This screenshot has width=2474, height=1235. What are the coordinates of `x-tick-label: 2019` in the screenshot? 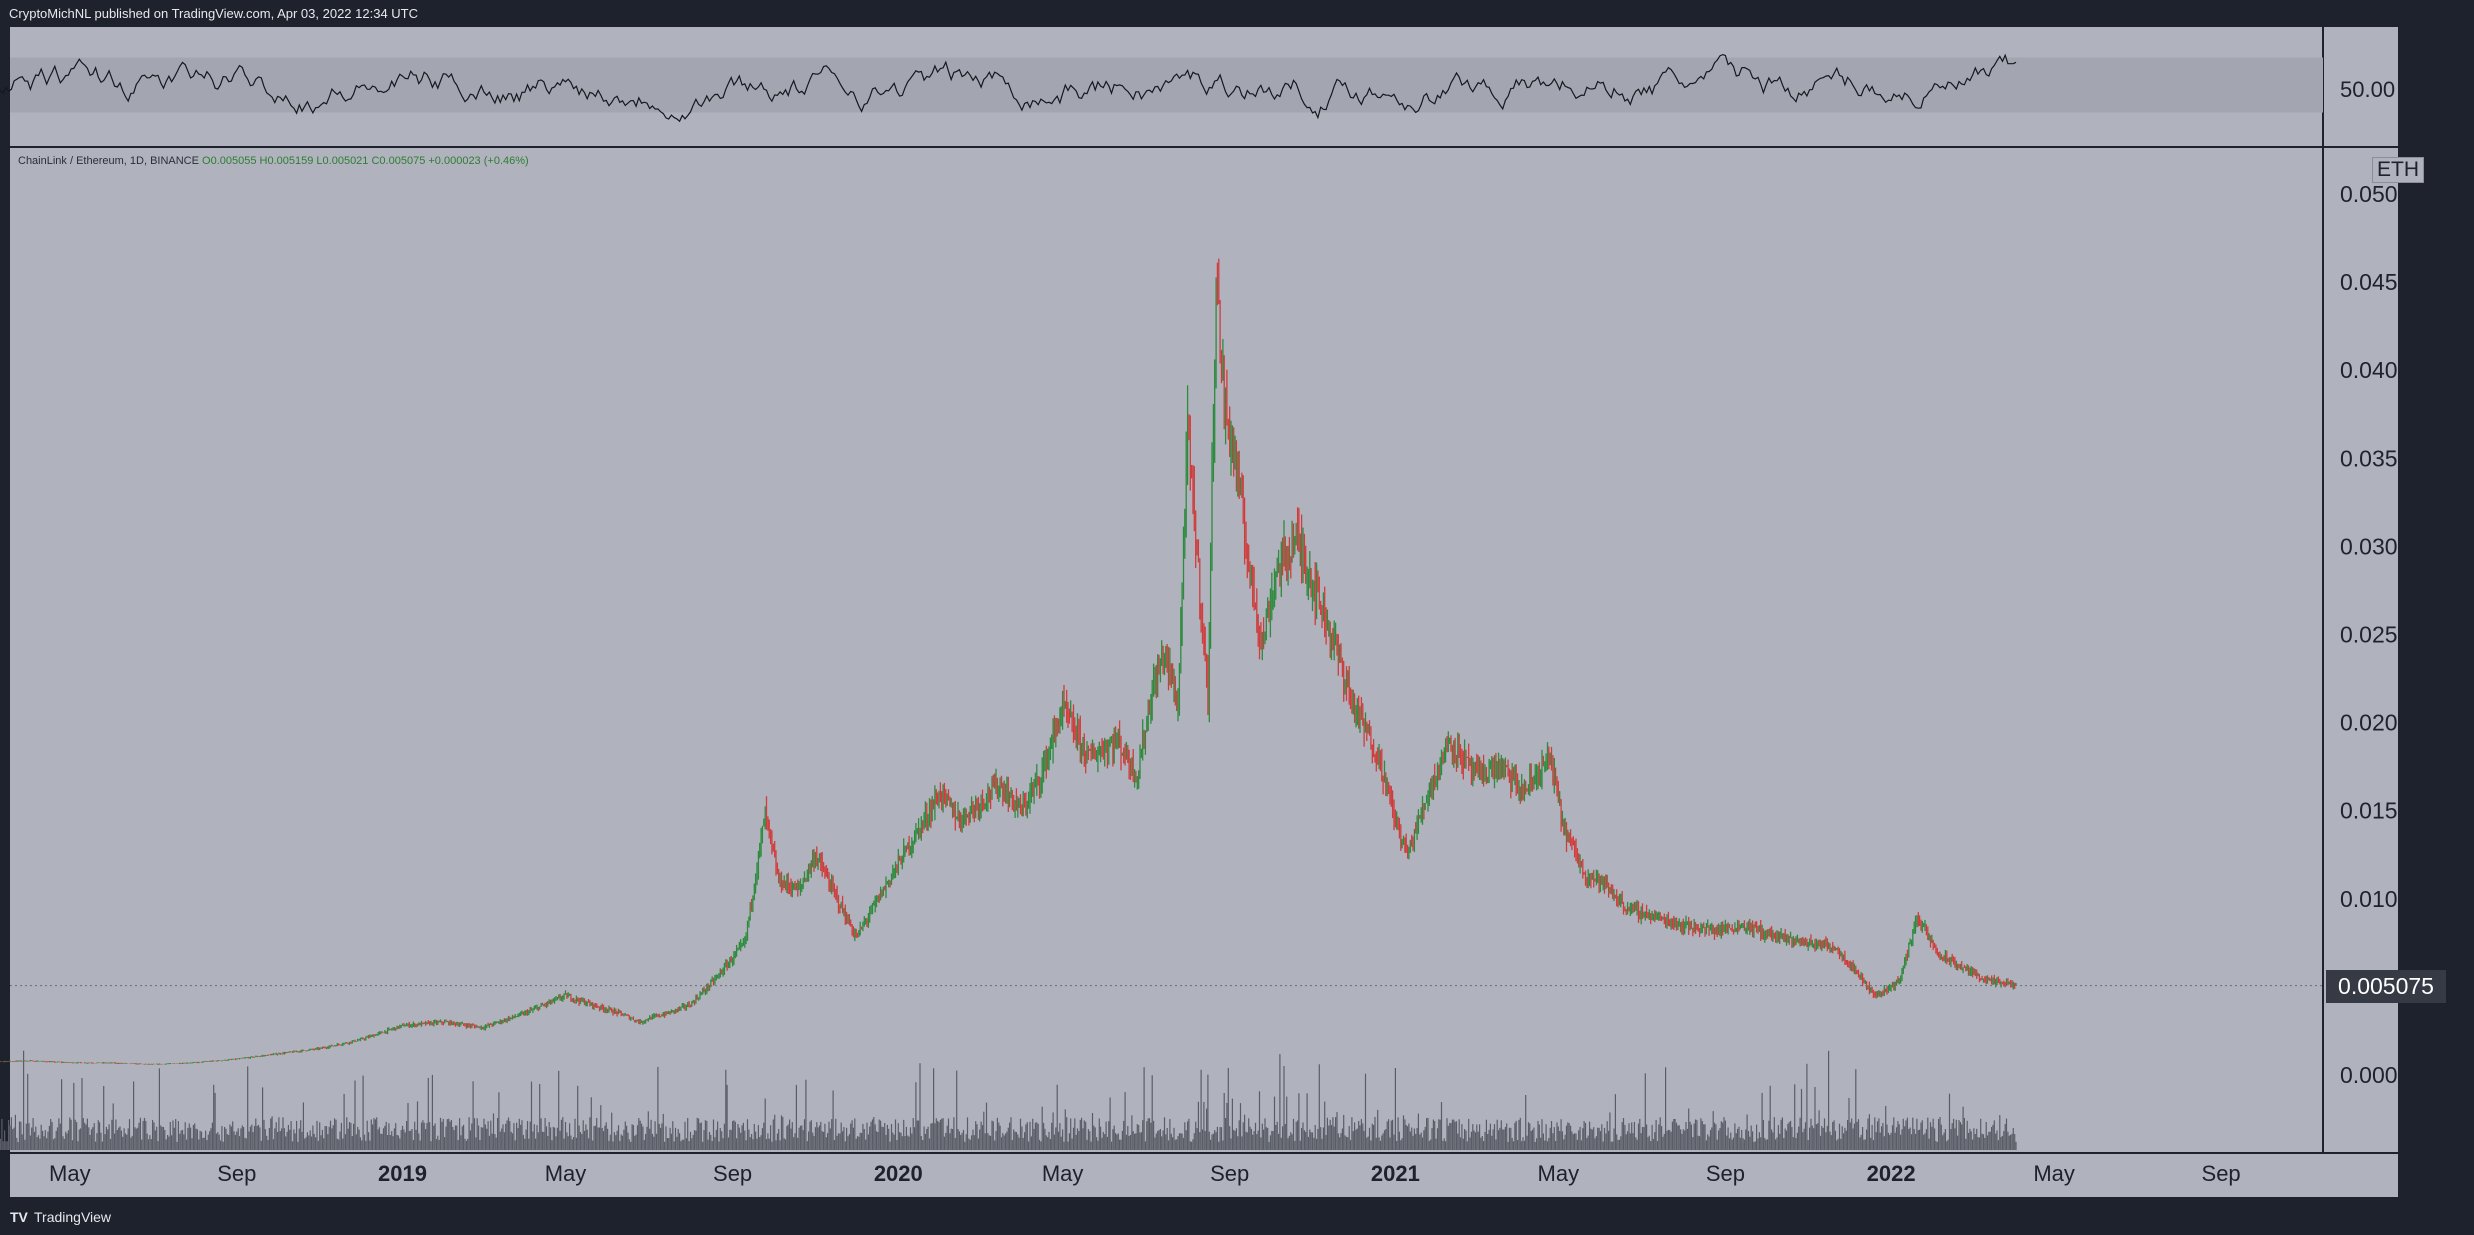 It's located at (402, 1173).